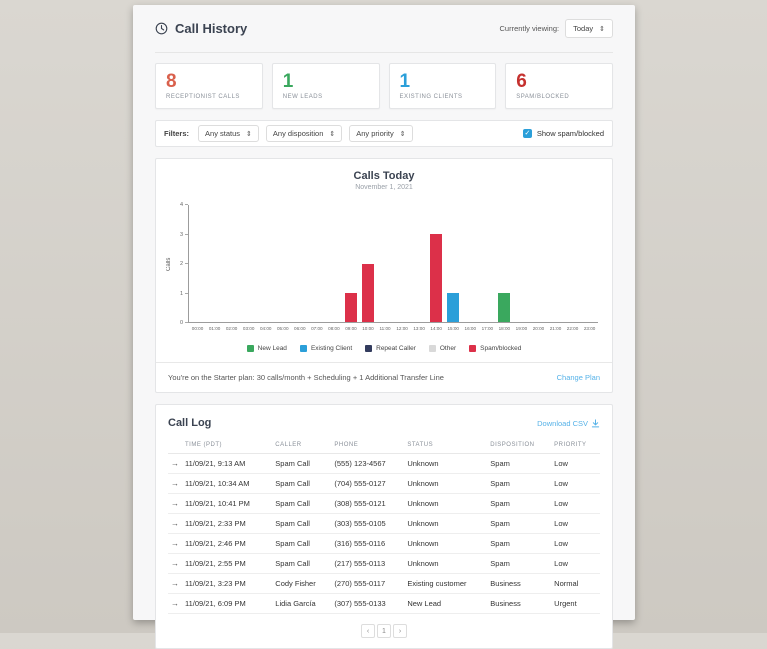 This screenshot has height=649, width=767. Describe the element at coordinates (368, 328) in the screenshot. I see `x-tick-label: 10:00` at that location.